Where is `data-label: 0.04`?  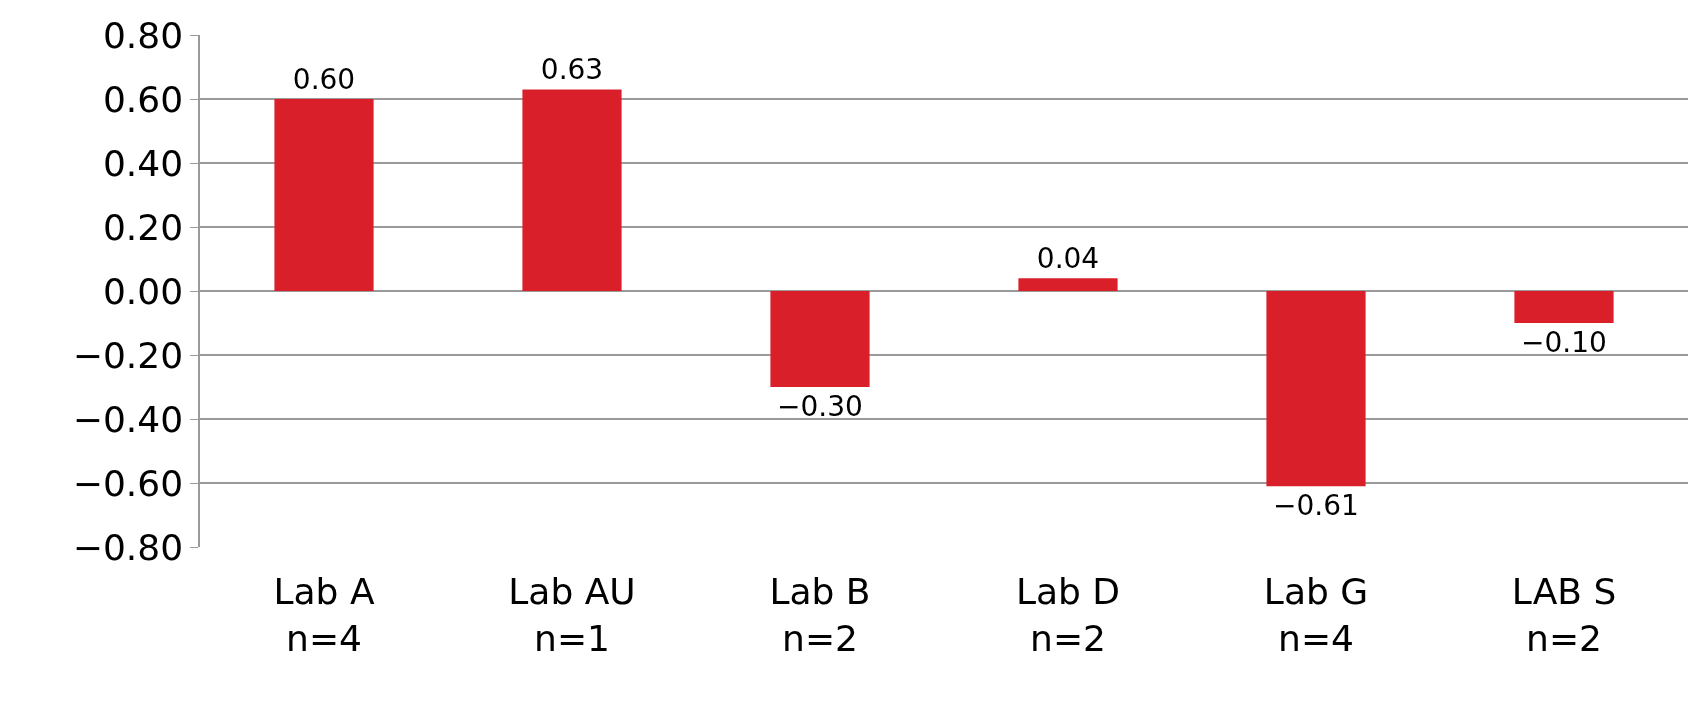 data-label: 0.04 is located at coordinates (1068, 259).